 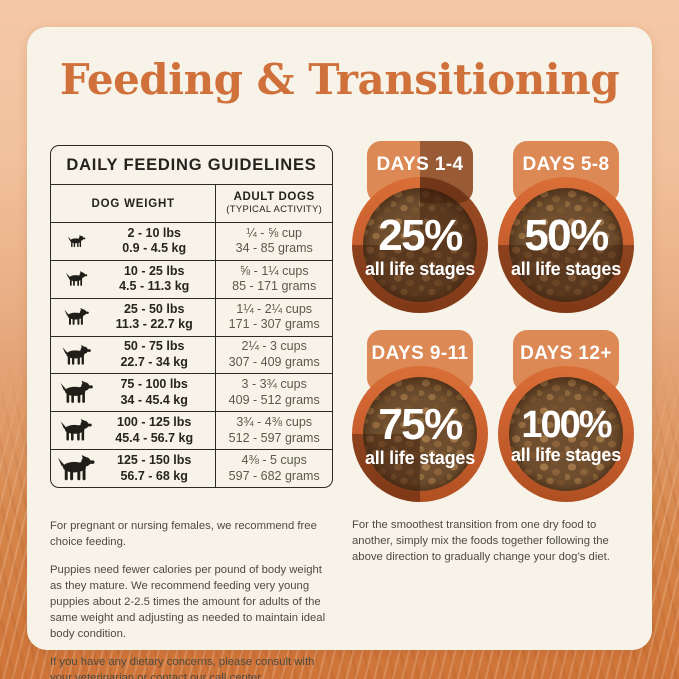 I want to click on kibble-bowl: 25% all life stages, so click(x=420, y=245).